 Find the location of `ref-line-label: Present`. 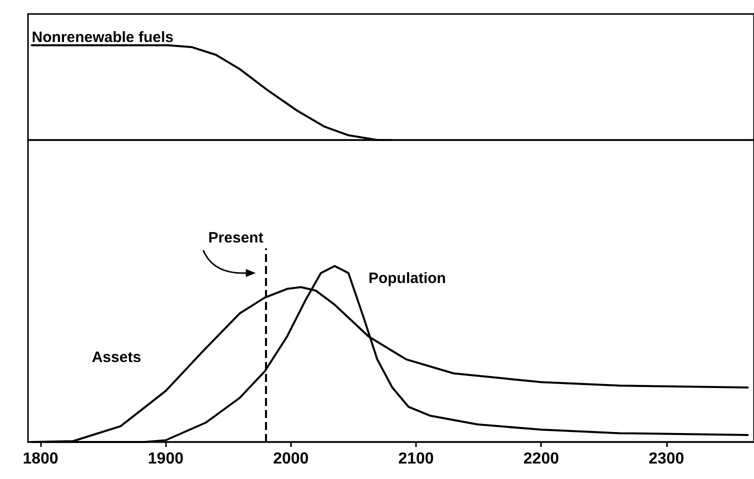

ref-line-label: Present is located at coordinates (236, 237).